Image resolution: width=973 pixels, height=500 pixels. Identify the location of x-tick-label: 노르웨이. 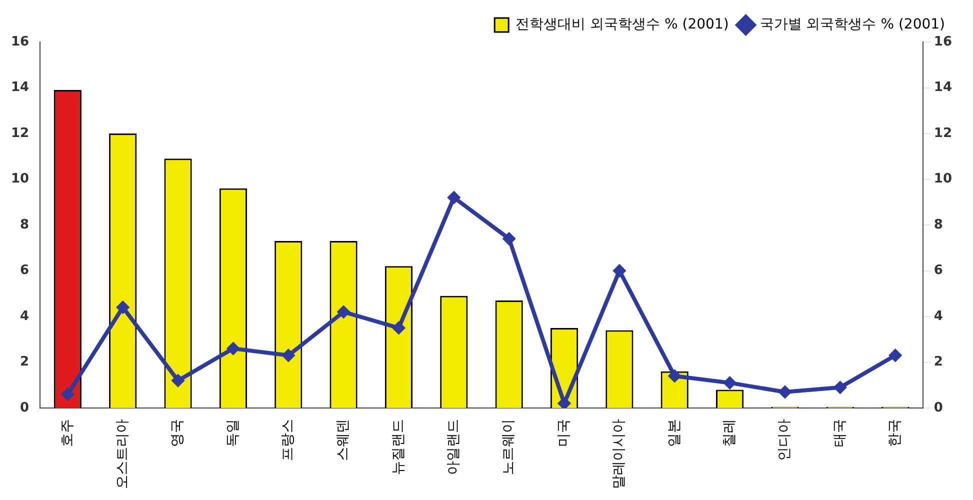
(508, 447).